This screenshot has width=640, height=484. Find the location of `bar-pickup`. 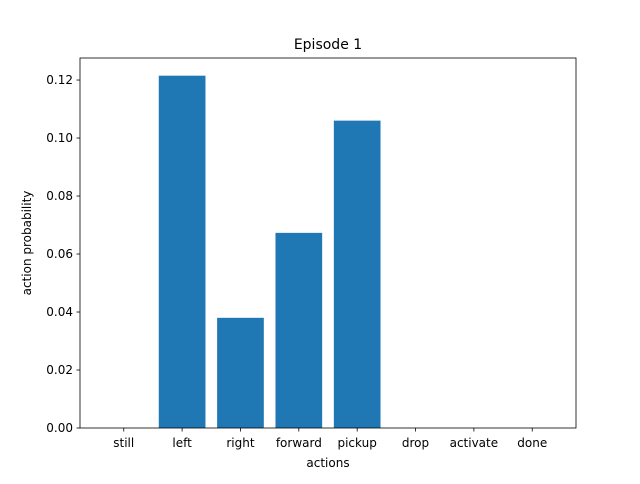

bar-pickup is located at coordinates (357, 274).